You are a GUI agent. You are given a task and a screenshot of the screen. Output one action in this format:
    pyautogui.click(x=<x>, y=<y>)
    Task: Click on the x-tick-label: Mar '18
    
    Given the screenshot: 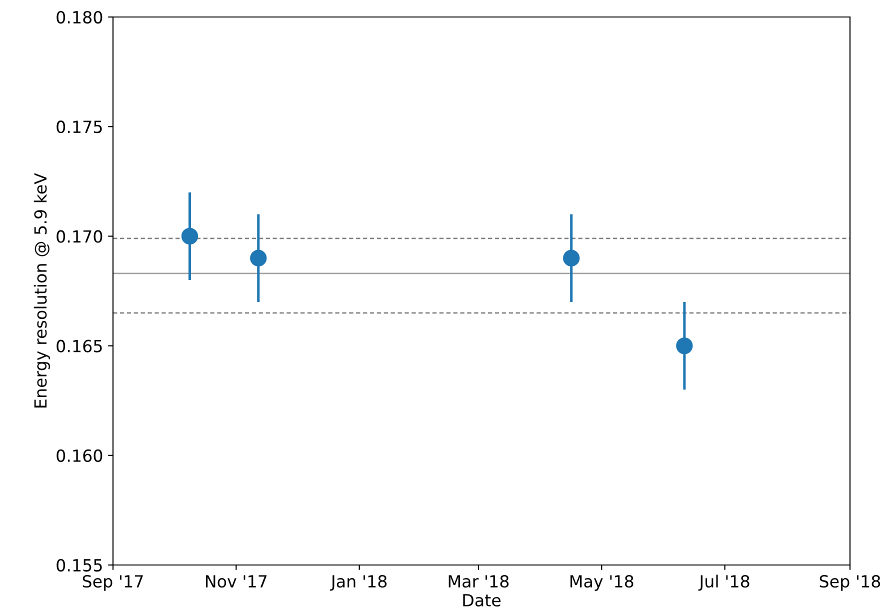 What is the action you would take?
    pyautogui.click(x=478, y=581)
    